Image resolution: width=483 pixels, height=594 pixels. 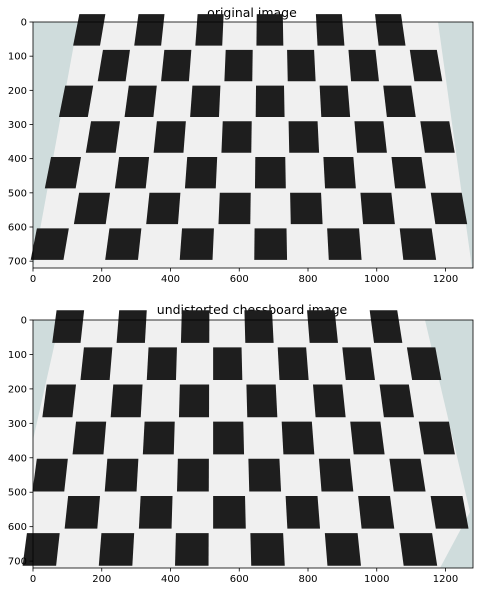 I want to click on x-tick-label: 200, so click(x=101, y=279).